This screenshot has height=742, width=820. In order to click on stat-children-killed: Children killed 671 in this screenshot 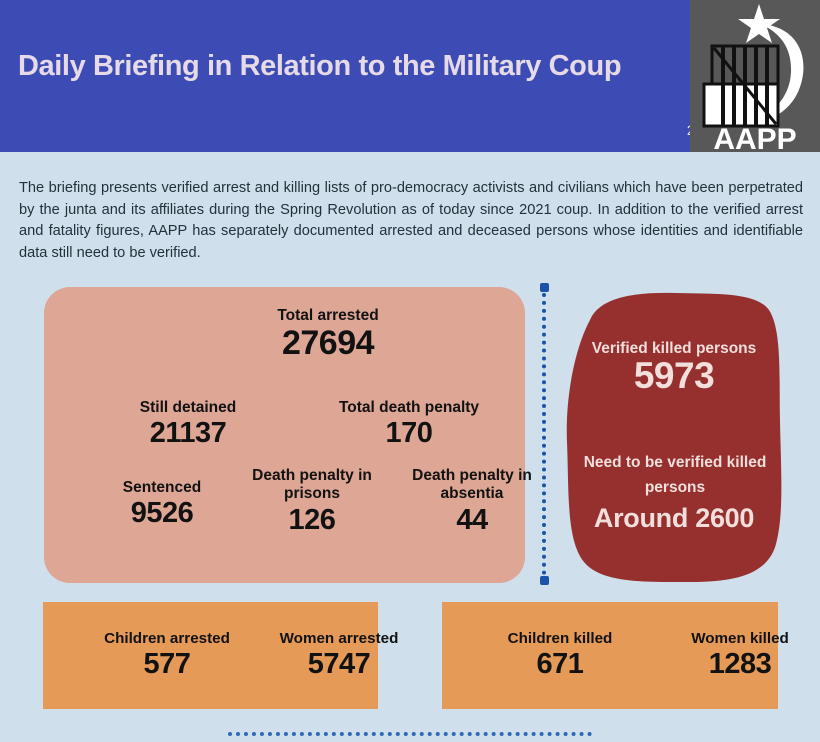, I will do `click(560, 654)`.